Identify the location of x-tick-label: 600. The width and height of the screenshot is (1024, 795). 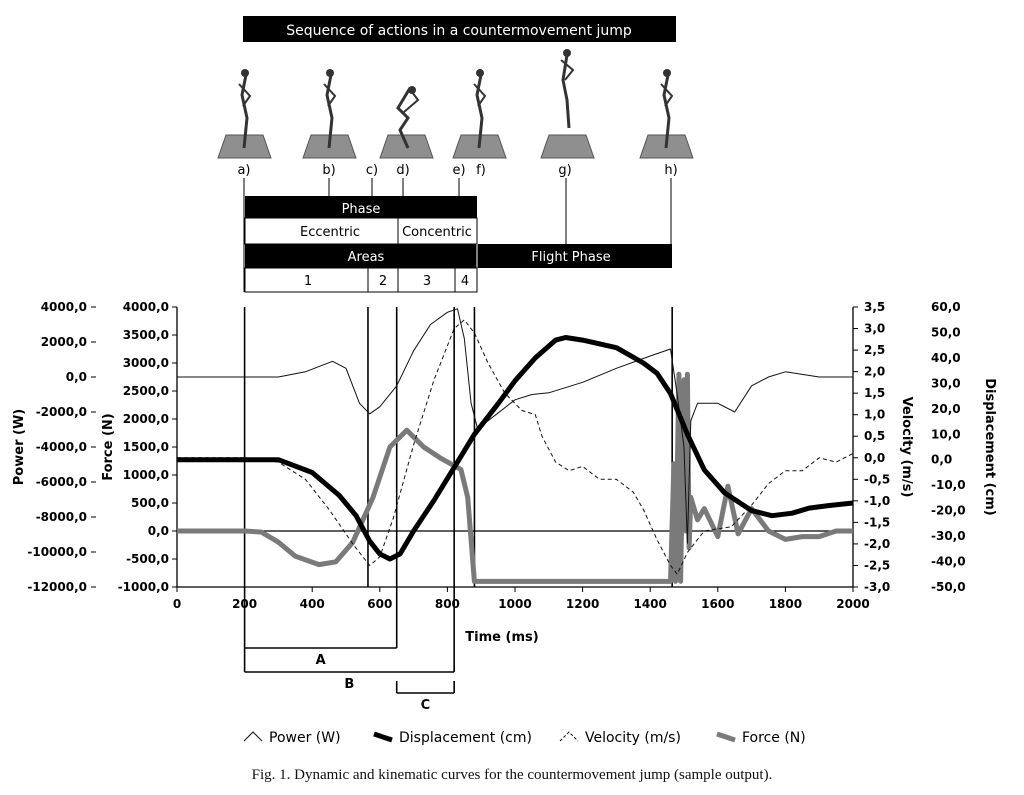
(379, 604).